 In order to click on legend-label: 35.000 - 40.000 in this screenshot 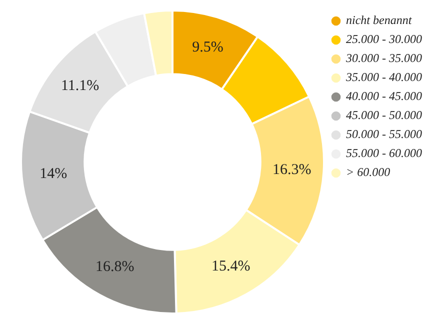, I will do `click(383, 77)`.